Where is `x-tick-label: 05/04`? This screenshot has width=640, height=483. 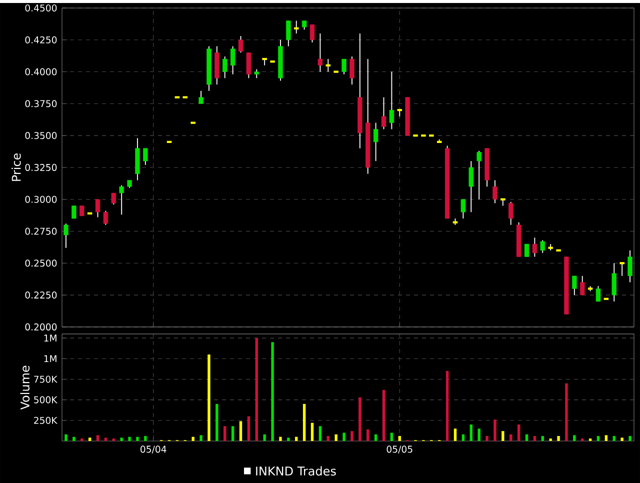
x-tick-label: 05/04 is located at coordinates (153, 450).